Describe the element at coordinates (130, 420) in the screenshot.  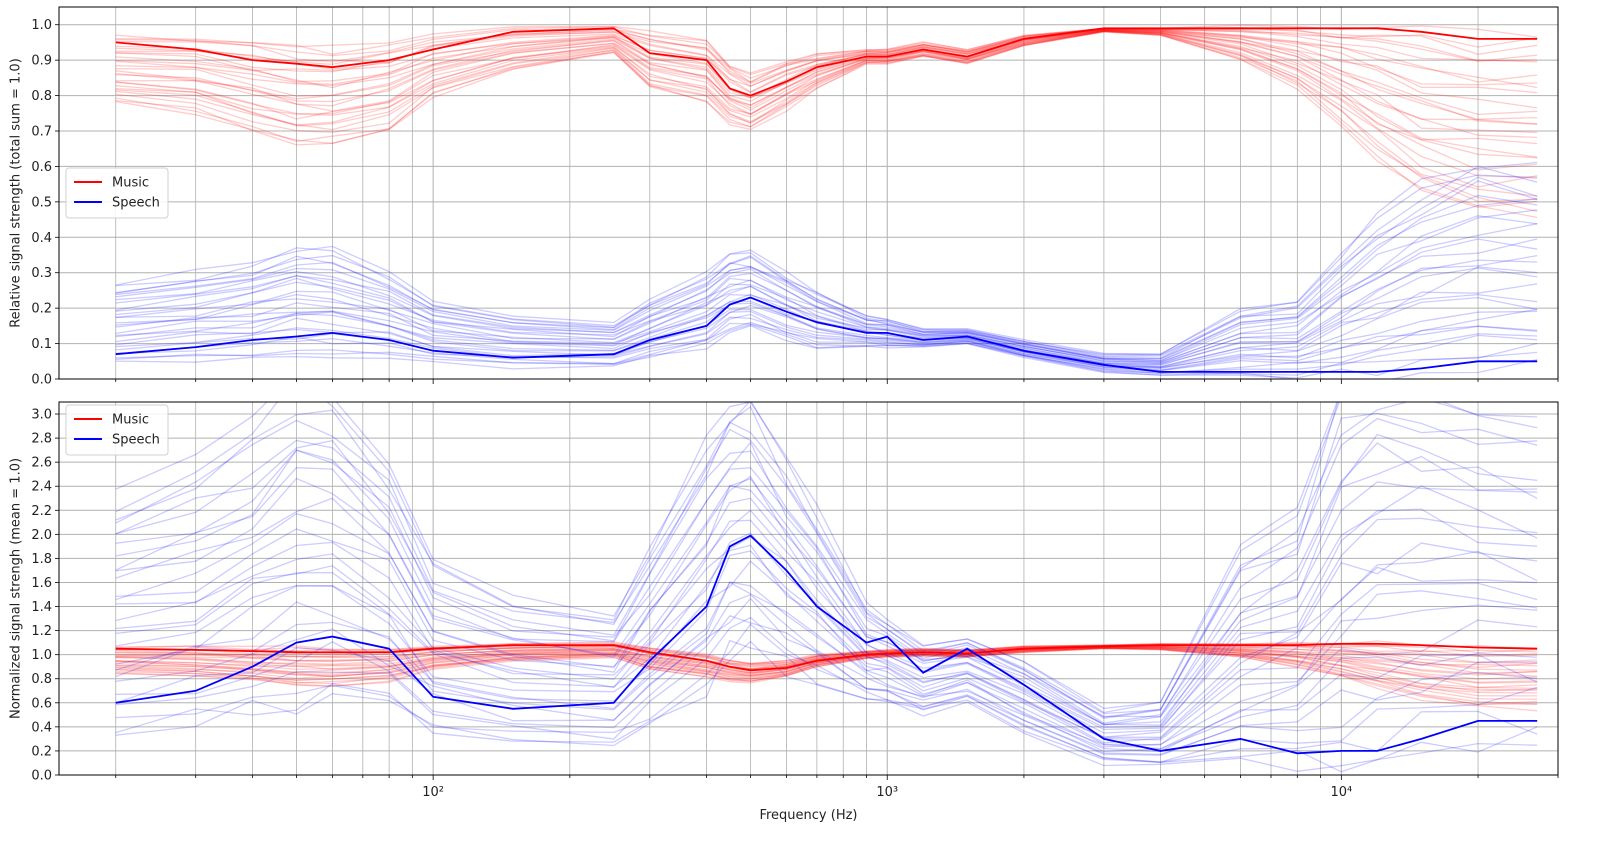
I see `music-legend-label: Music` at that location.